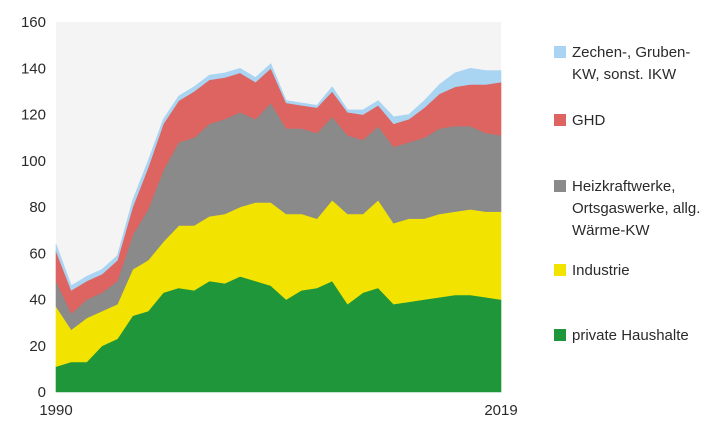  I want to click on legend-label: KW, sonst. IKW, so click(624, 74).